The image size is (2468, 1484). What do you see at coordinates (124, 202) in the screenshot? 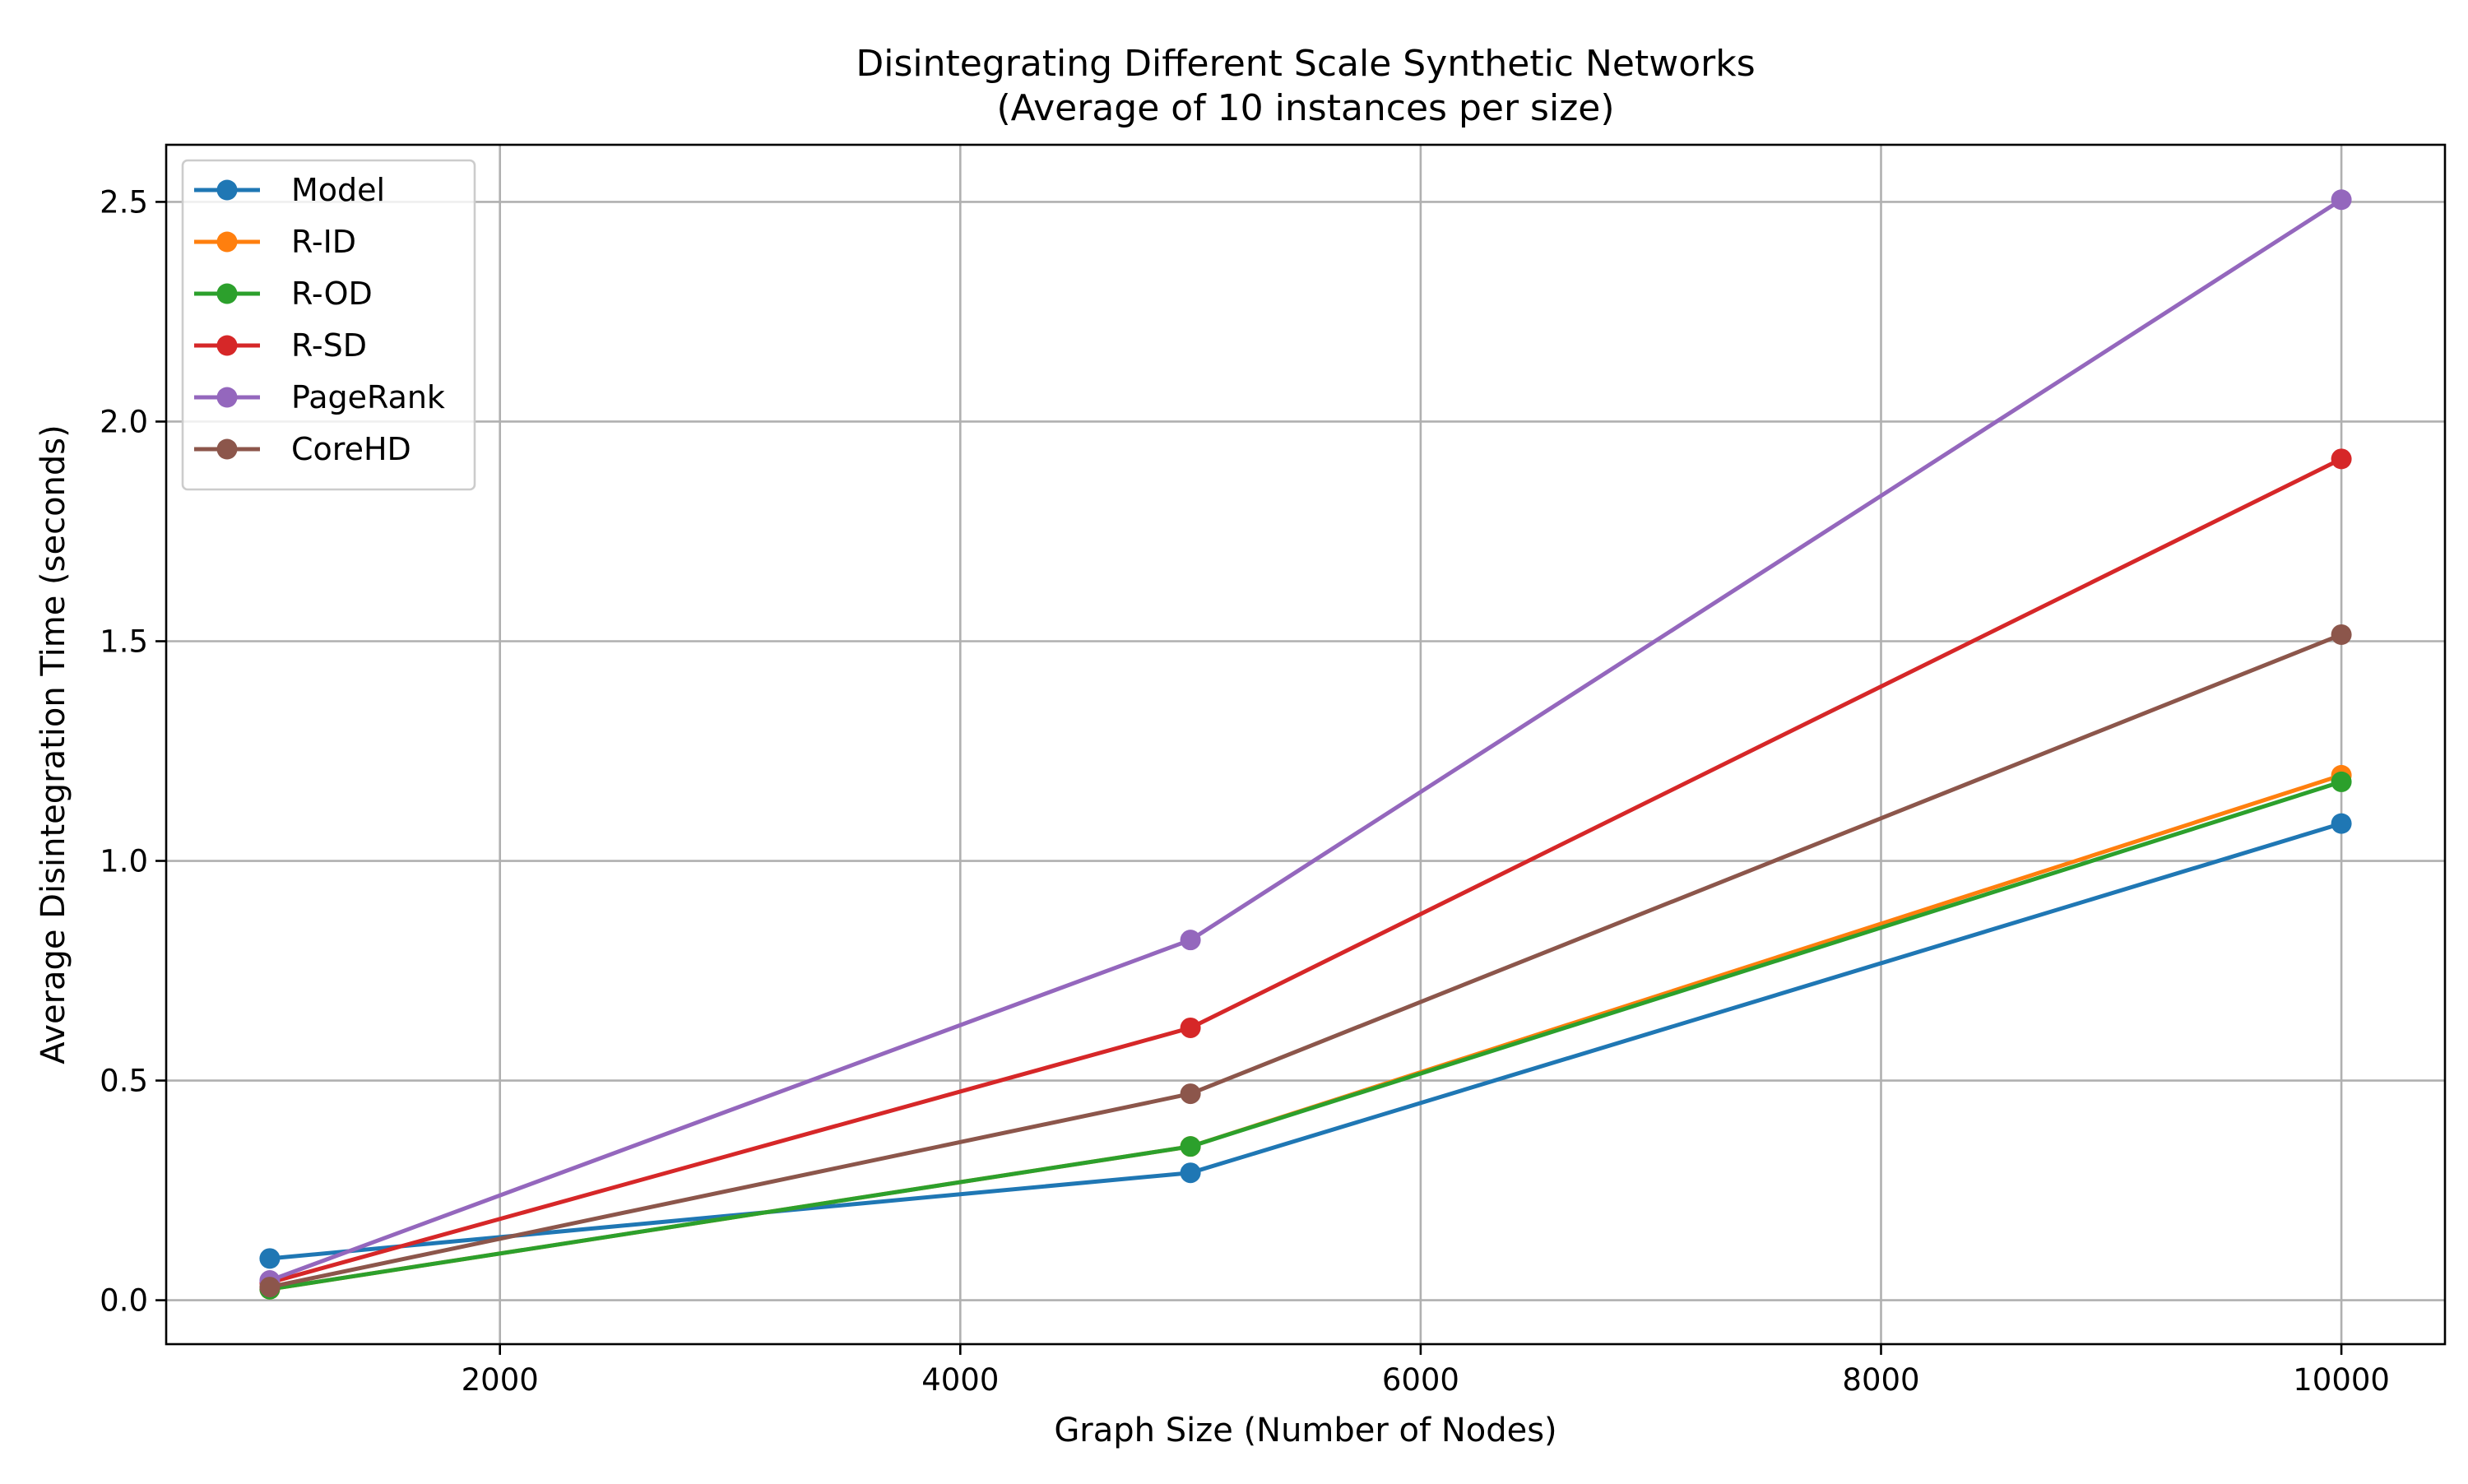
I see `y-tick-label: 2.5` at bounding box center [124, 202].